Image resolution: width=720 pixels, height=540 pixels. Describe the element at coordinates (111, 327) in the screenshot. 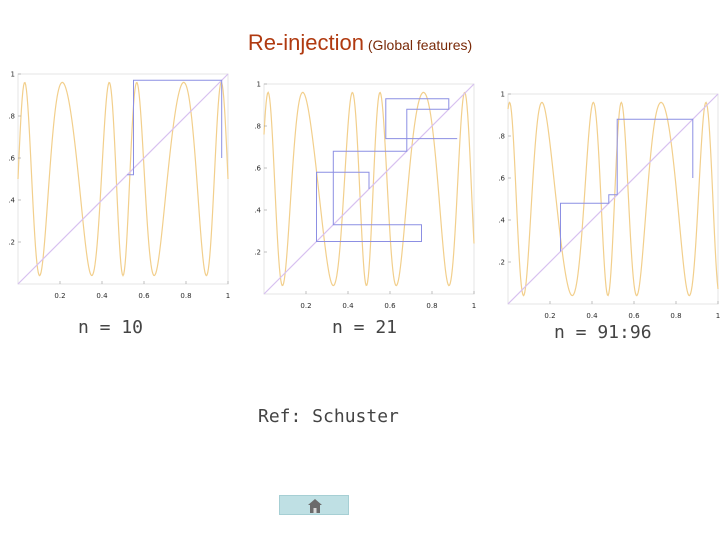

I see `caption-n10: n = 10` at that location.